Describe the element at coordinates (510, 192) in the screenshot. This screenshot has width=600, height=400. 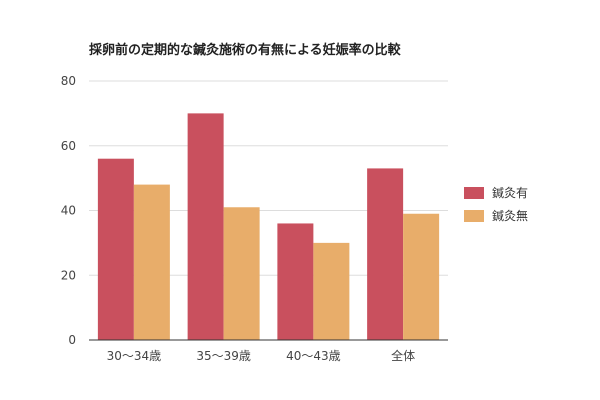
I see `legend-label-0: 鍼灸有` at that location.